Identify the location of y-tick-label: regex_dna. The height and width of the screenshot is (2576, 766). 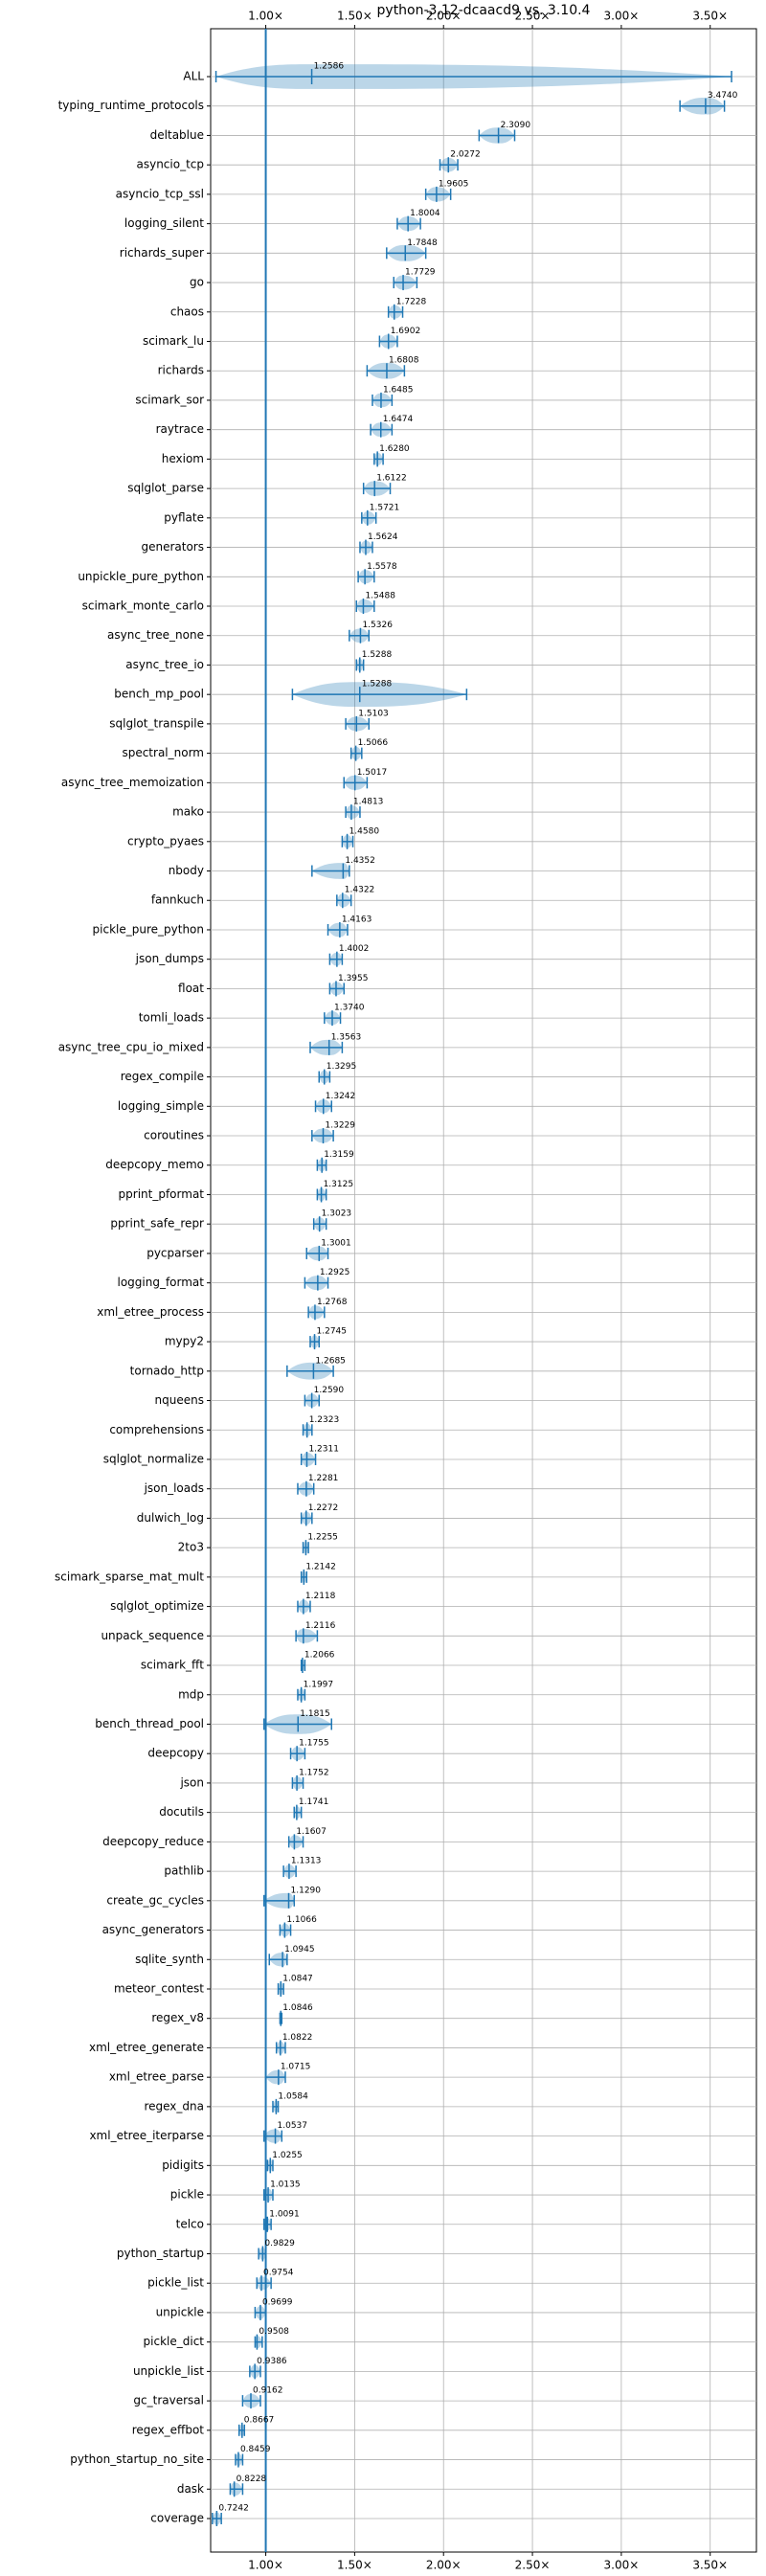
(174, 2106).